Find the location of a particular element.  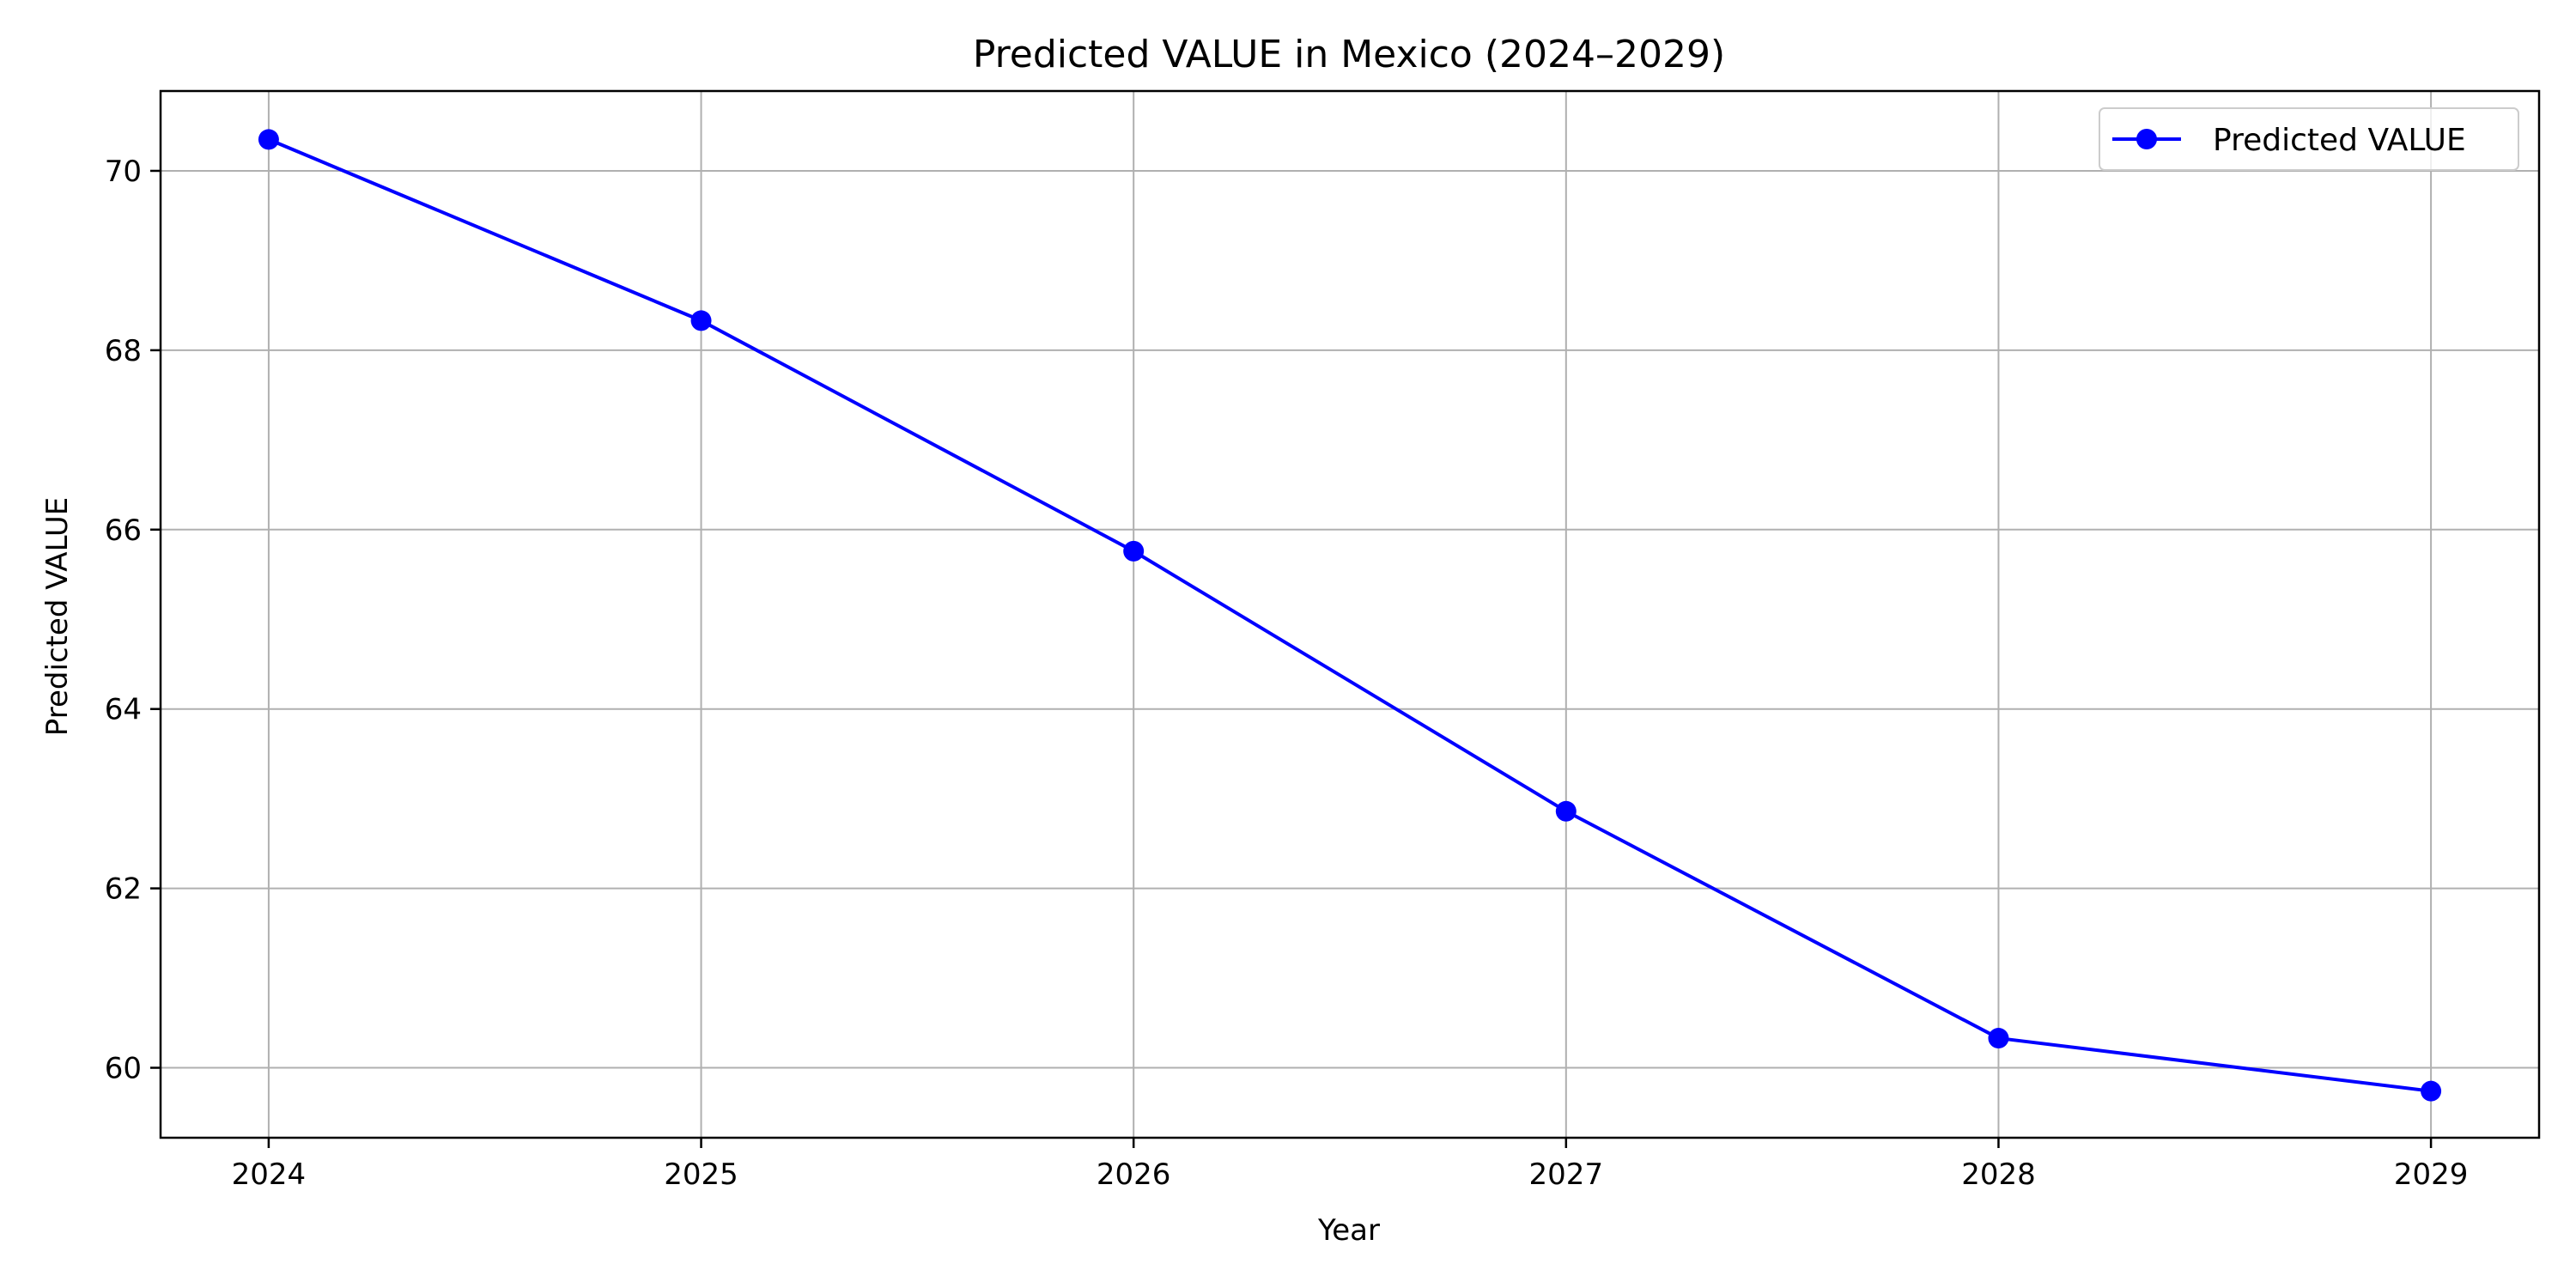

y-axis-label: Predicted VALUE is located at coordinates (58, 616).